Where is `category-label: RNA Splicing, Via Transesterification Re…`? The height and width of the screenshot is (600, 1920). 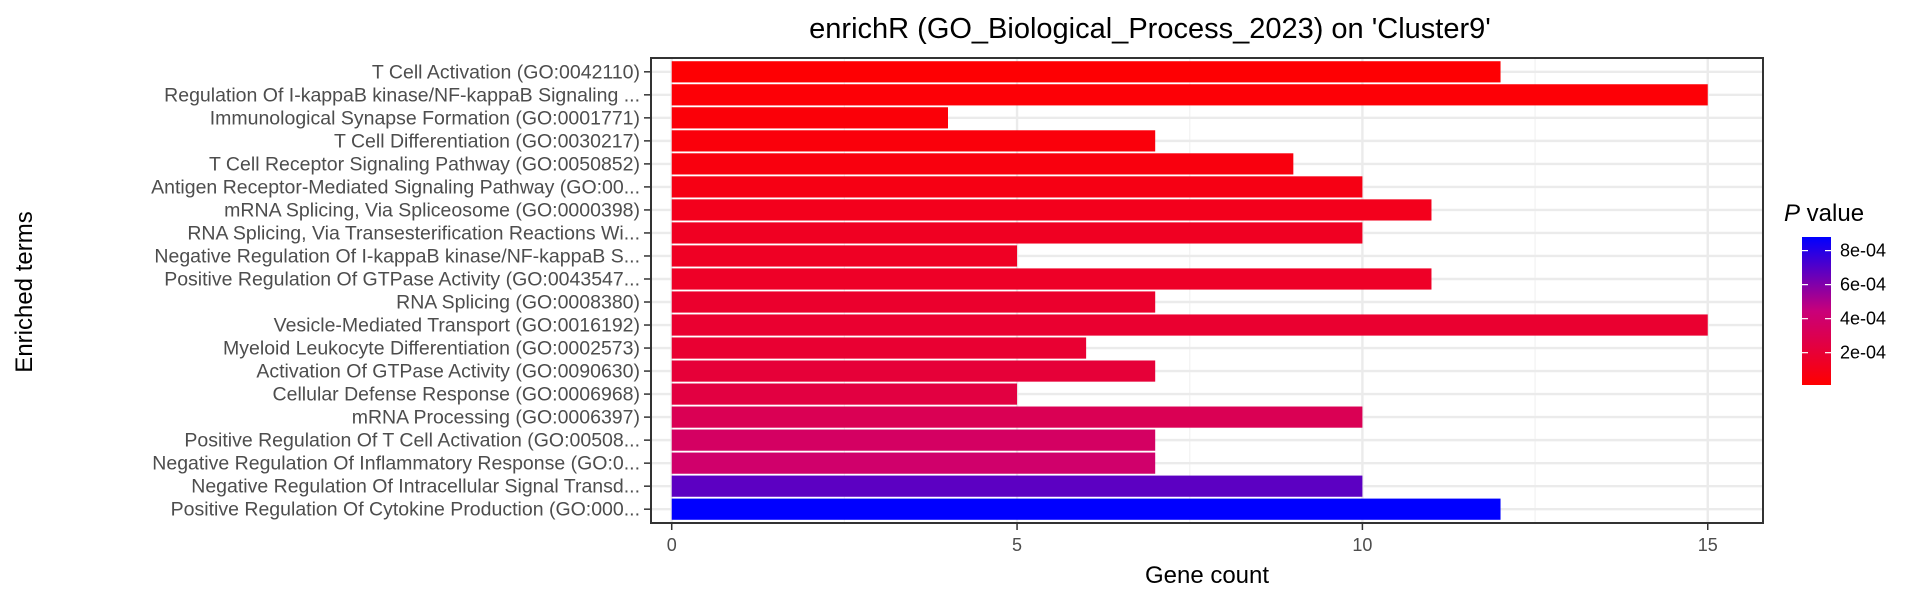 category-label: RNA Splicing, Via Transesterification Re… is located at coordinates (413, 233).